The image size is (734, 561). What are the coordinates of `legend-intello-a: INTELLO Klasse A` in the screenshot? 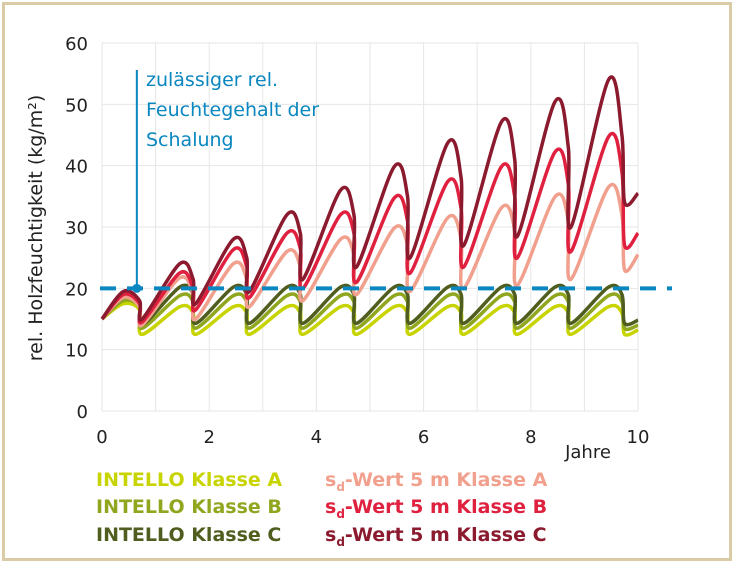 It's located at (189, 480).